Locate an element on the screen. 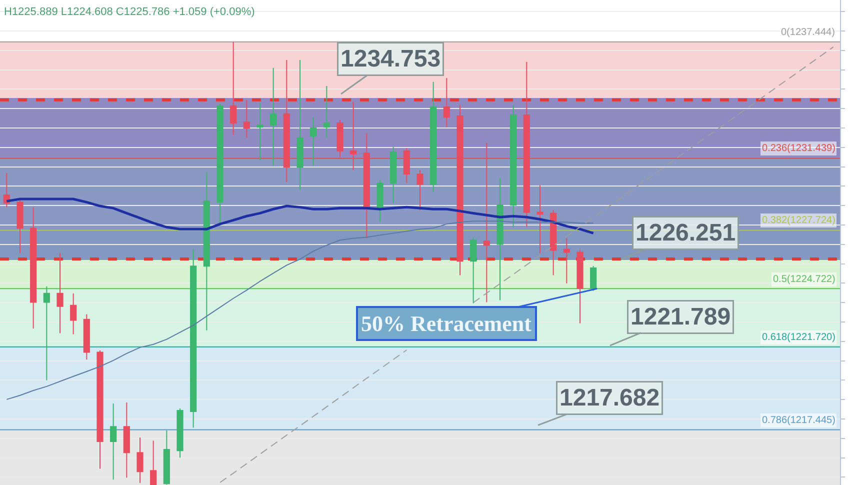 This screenshot has height=485, width=852. ref-line-label: 0.382(1227.724) is located at coordinates (799, 220).